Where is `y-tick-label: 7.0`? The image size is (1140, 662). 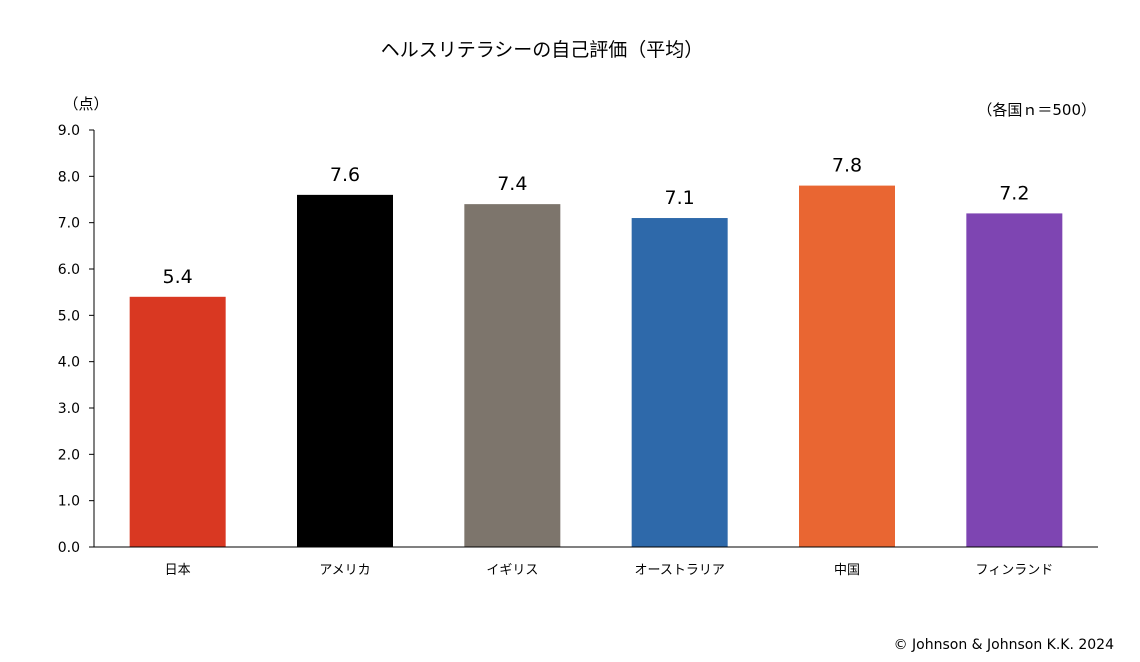
y-tick-label: 7.0 is located at coordinates (69, 224).